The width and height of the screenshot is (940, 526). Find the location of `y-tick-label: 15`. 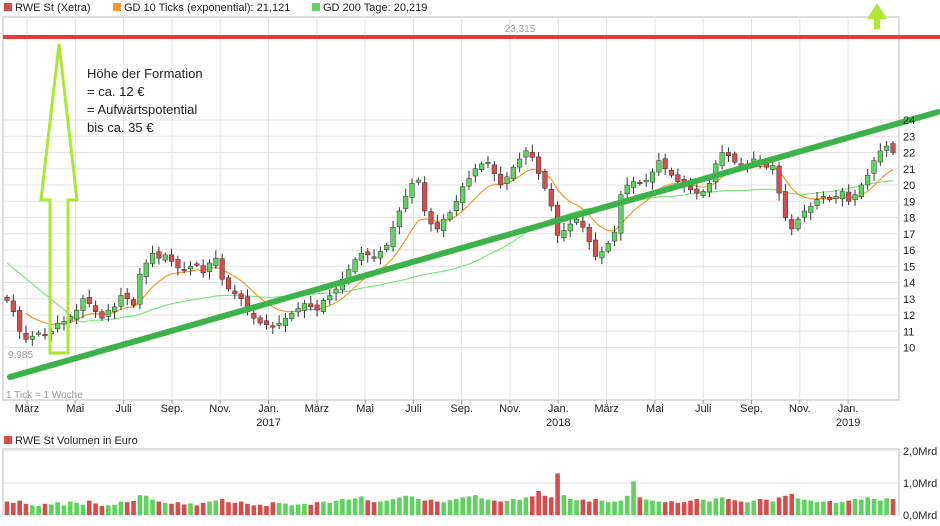

y-tick-label: 15 is located at coordinates (909, 267).